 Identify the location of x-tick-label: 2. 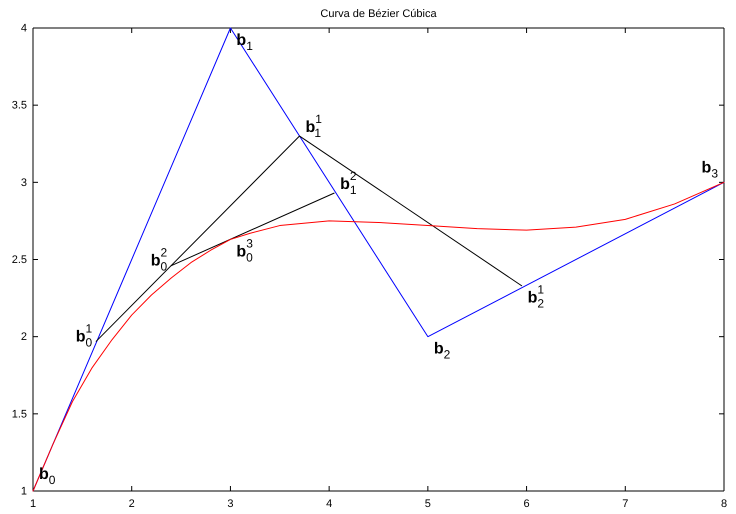
(131, 504).